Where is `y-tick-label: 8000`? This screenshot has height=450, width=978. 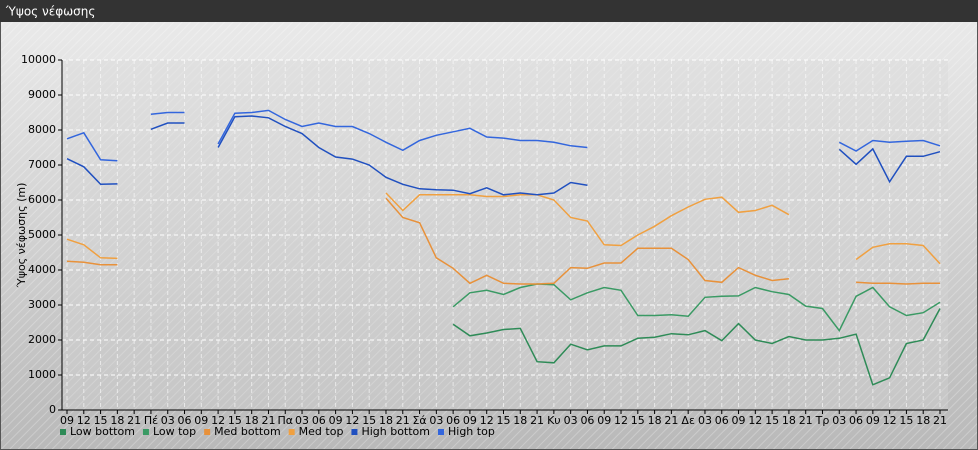 y-tick-label: 8000 is located at coordinates (42, 129).